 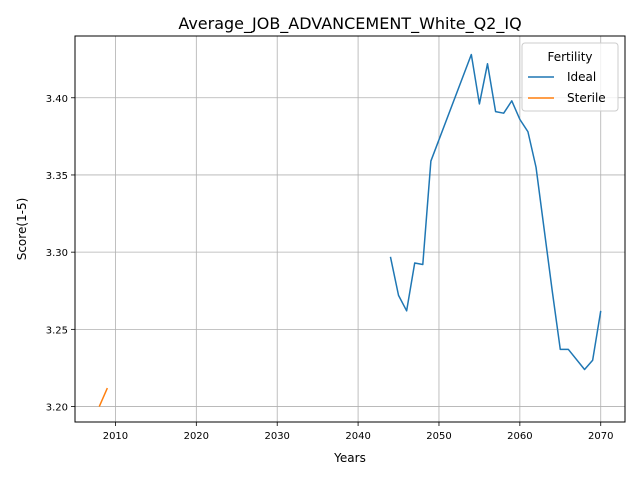 I want to click on x-tick-label: 2020, so click(x=196, y=436).